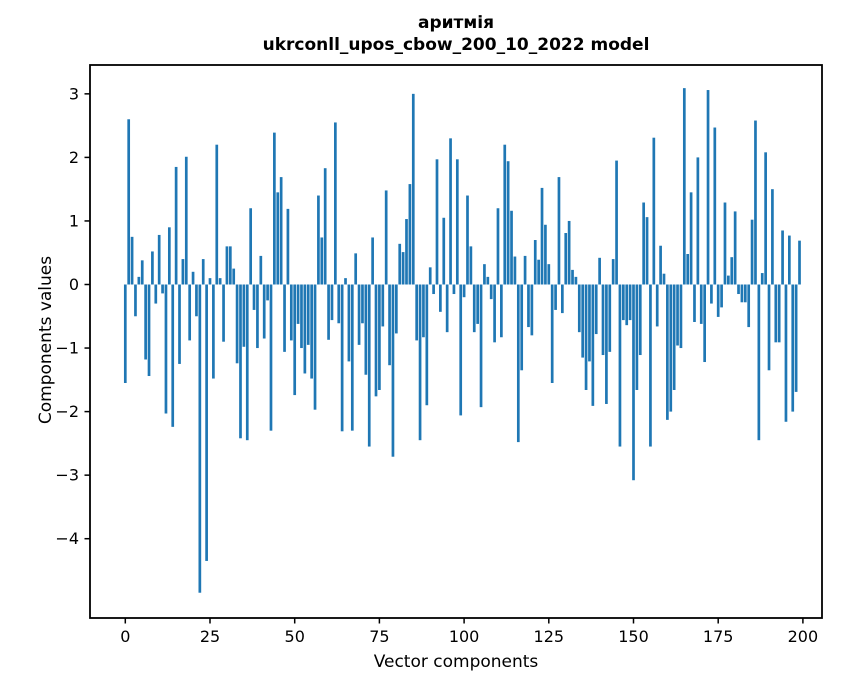 The height and width of the screenshot is (696, 847). What do you see at coordinates (718, 636) in the screenshot?
I see `x-tick-label: 175` at bounding box center [718, 636].